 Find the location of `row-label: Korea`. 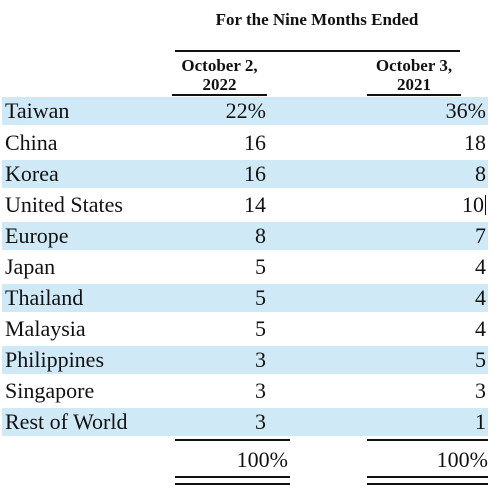

row-label: Korea is located at coordinates (32, 173).